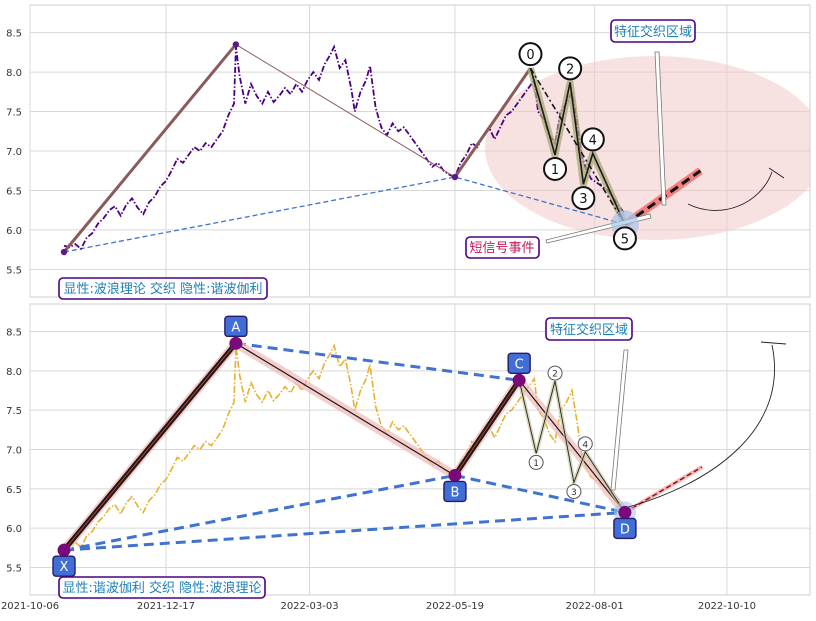 This screenshot has height=621, width=816. I want to click on bottom-zone-label: 特征交织区域, so click(589, 330).